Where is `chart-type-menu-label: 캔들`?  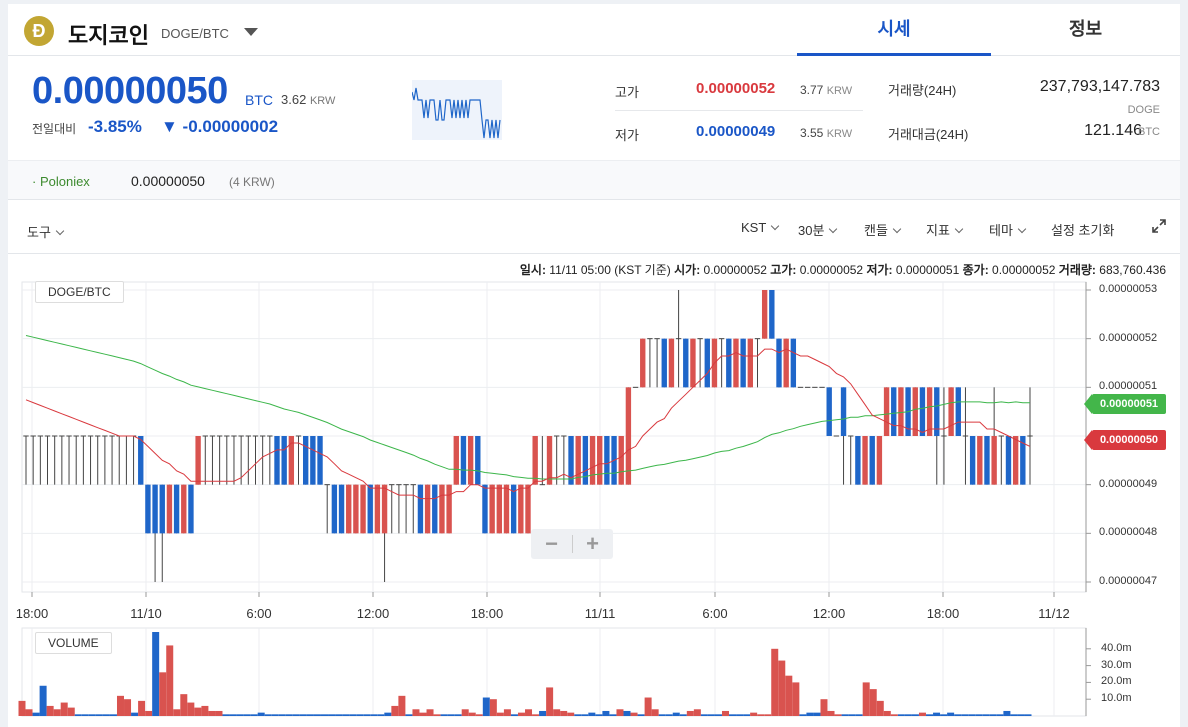
chart-type-menu-label: 캔들 is located at coordinates (876, 230).